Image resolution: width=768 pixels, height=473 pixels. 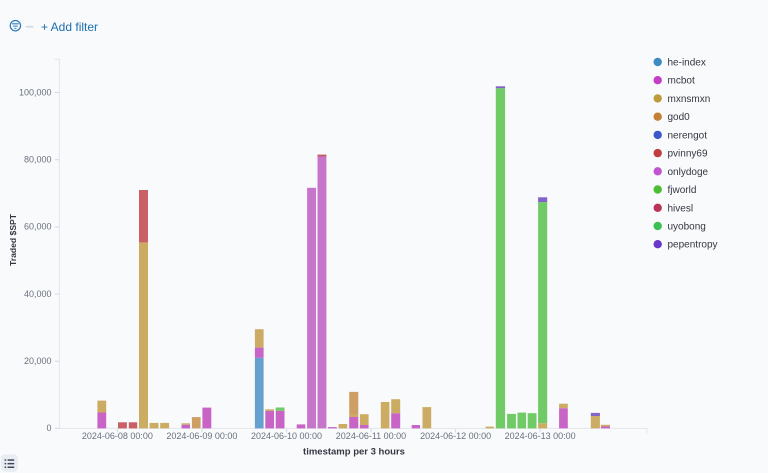 I want to click on svg-text: god0, so click(x=679, y=117).